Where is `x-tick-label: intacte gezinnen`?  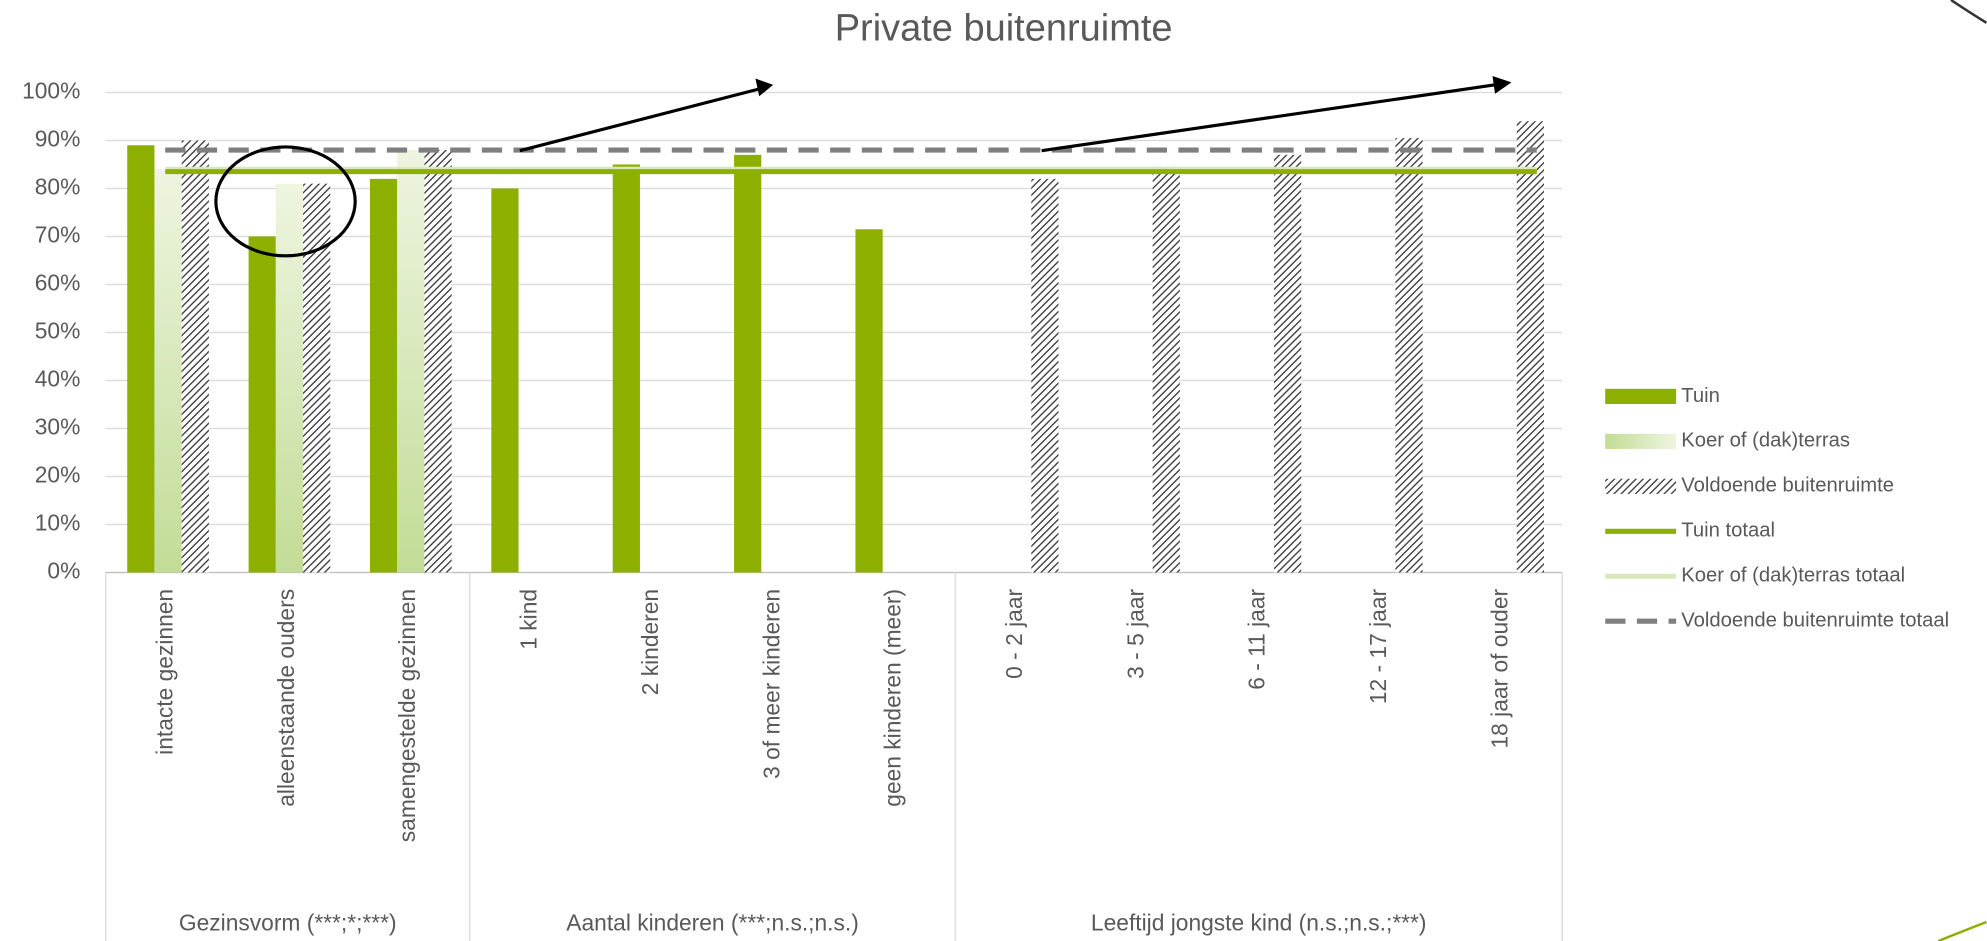 x-tick-label: intacte gezinnen is located at coordinates (164, 672).